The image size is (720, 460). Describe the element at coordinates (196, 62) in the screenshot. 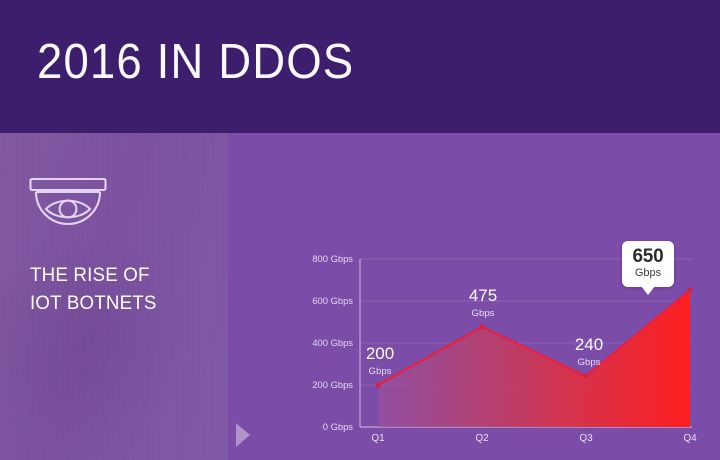

I see `page-title: 2016 IN DDOS` at that location.